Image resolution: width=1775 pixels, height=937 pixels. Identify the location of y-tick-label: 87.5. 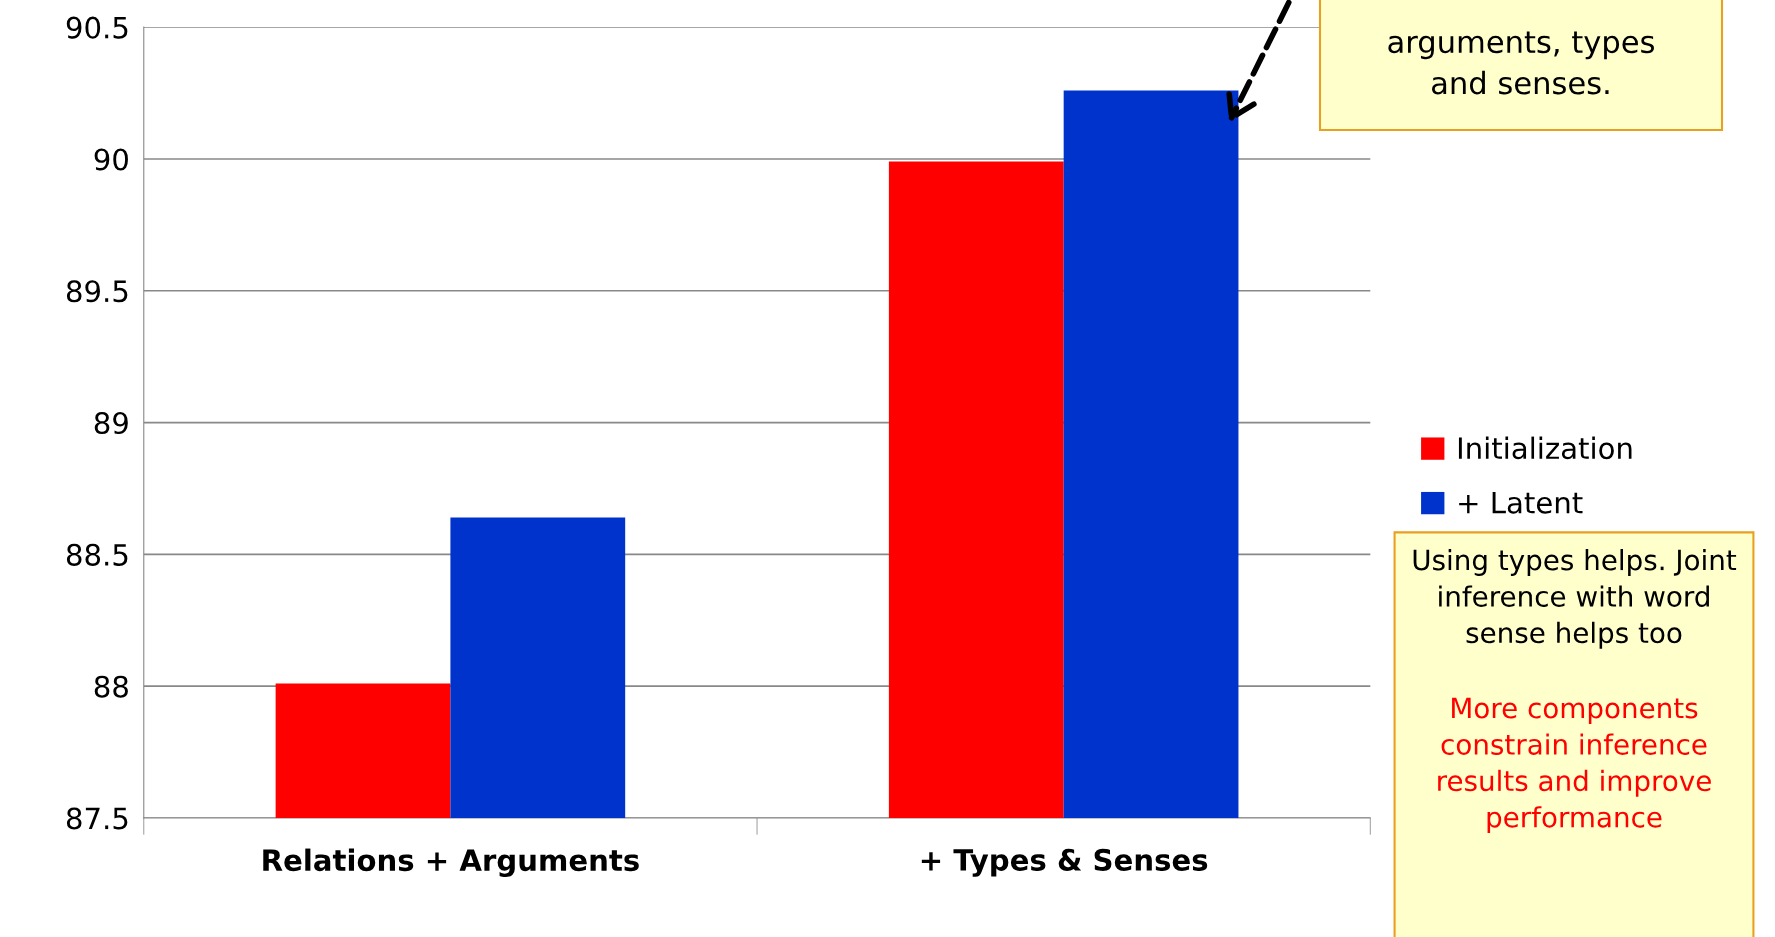
(97, 818).